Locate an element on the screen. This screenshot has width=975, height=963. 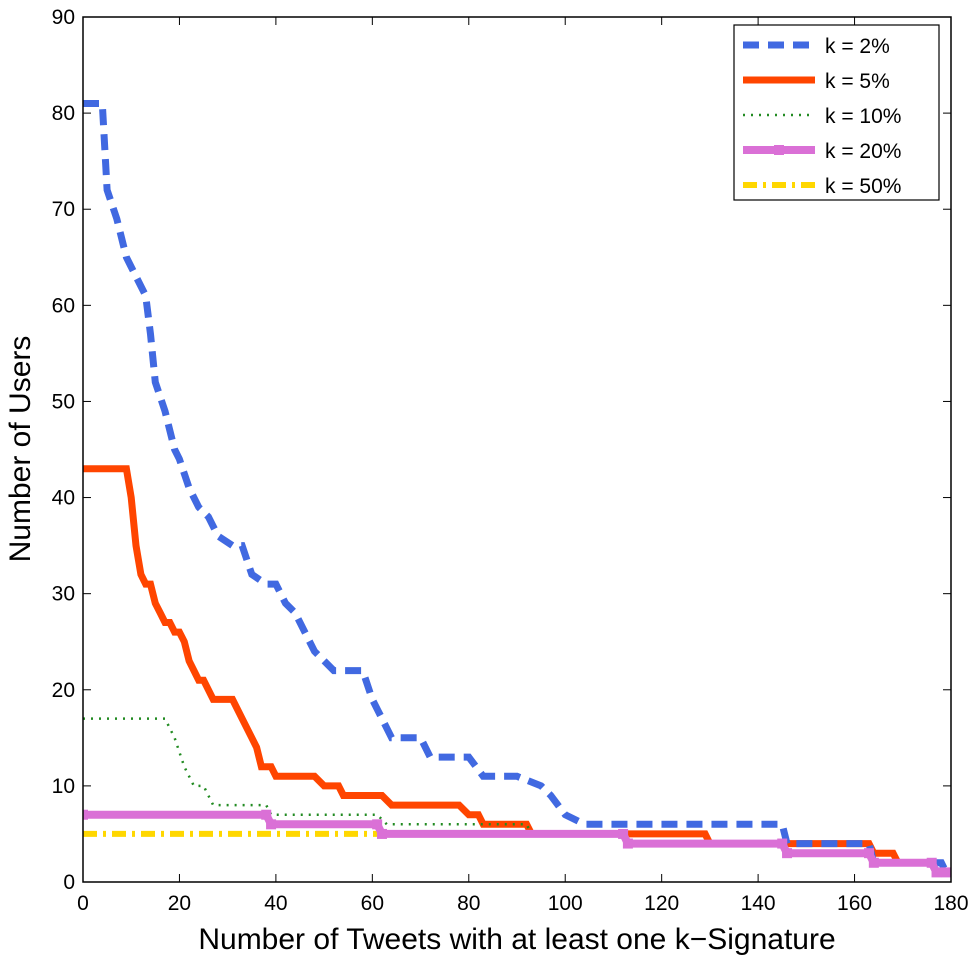
x-tick-label: 160 is located at coordinates (854, 903).